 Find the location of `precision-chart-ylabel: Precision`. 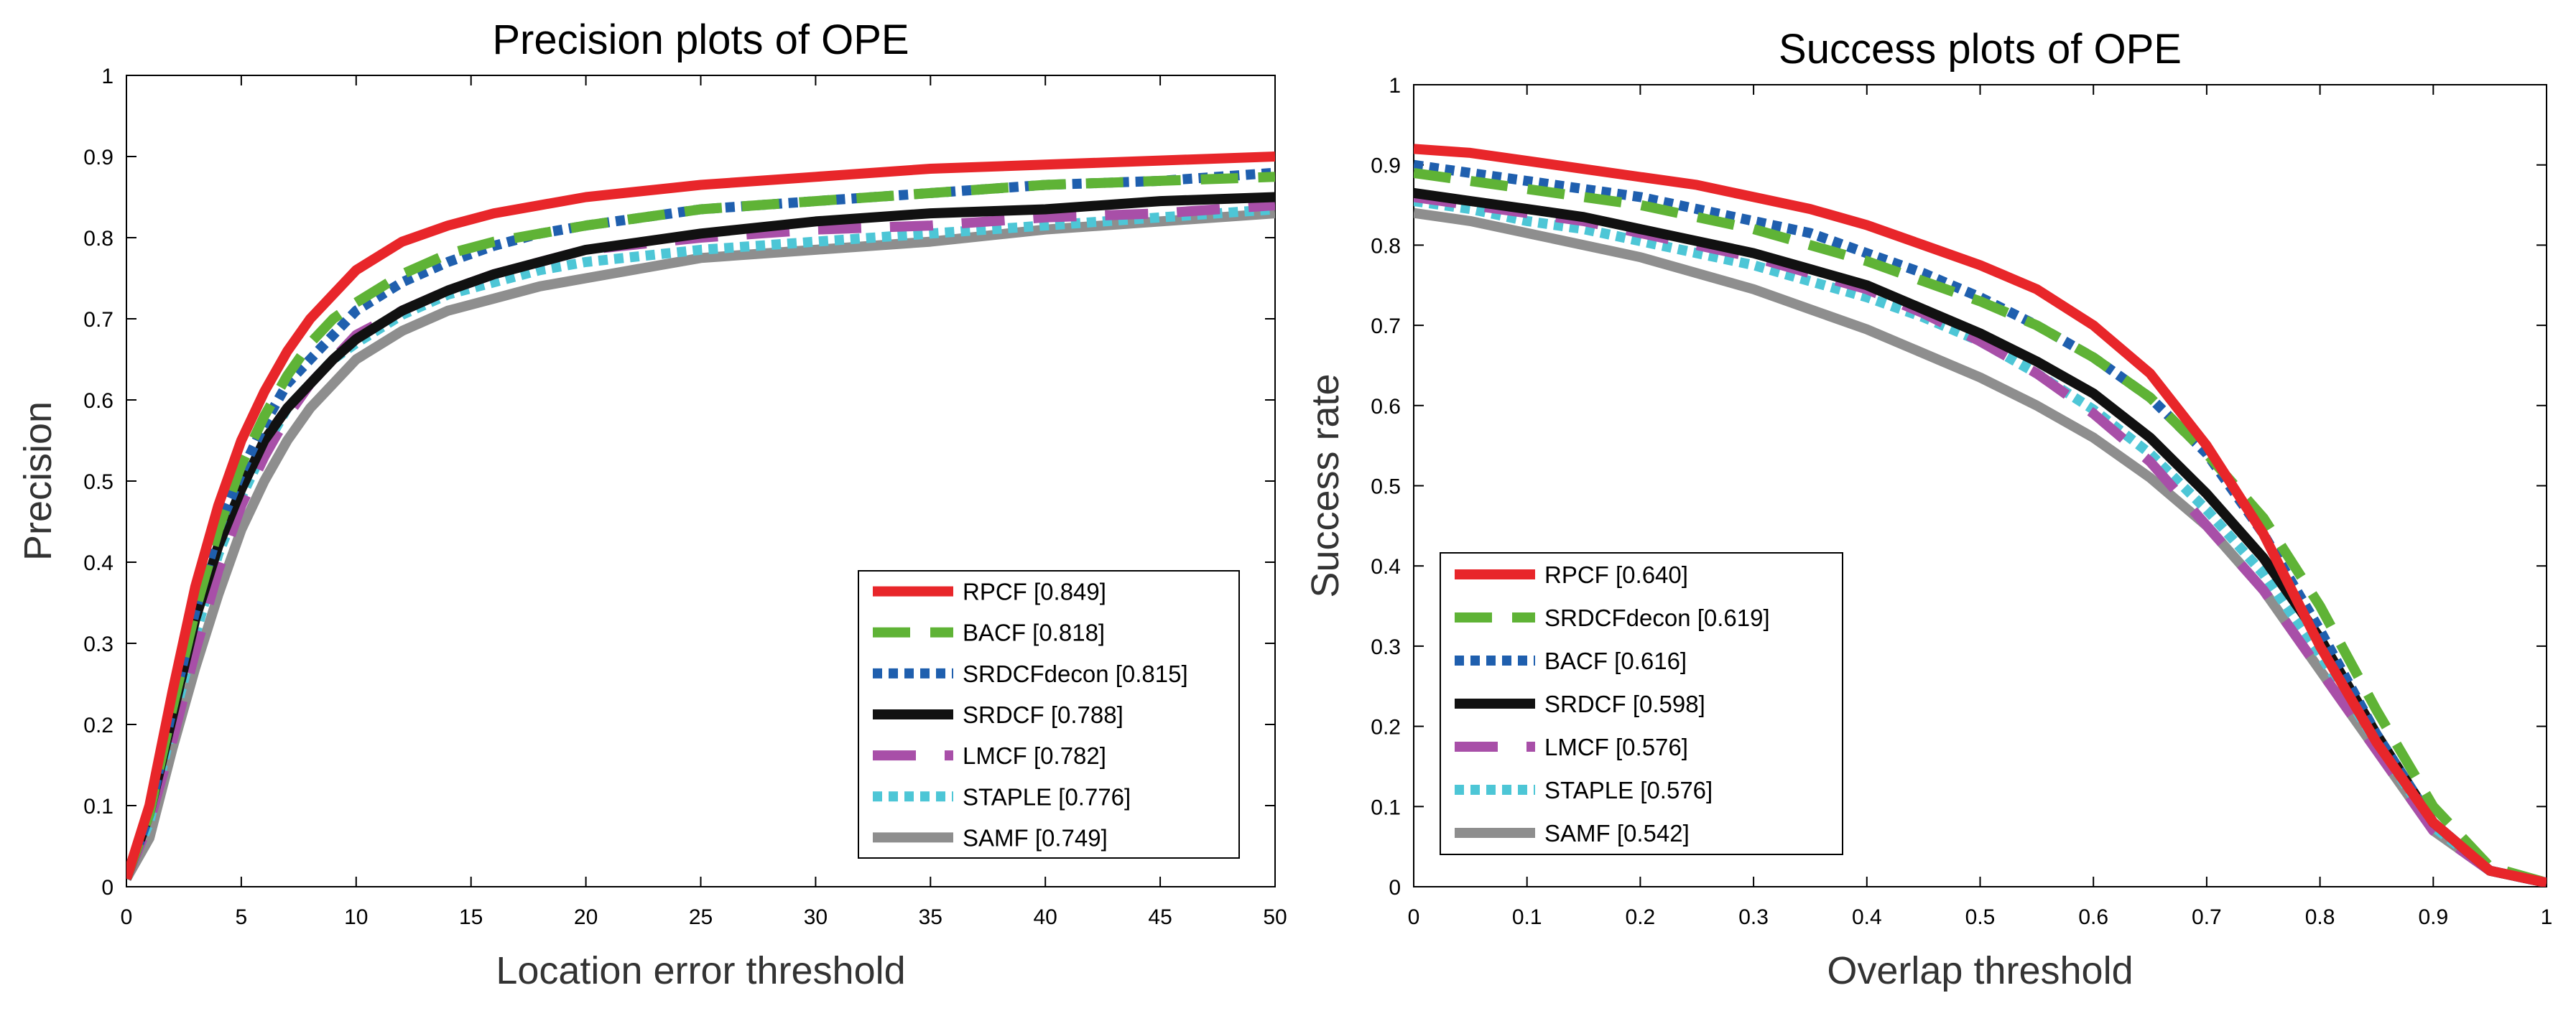

precision-chart-ylabel: Precision is located at coordinates (38, 481).